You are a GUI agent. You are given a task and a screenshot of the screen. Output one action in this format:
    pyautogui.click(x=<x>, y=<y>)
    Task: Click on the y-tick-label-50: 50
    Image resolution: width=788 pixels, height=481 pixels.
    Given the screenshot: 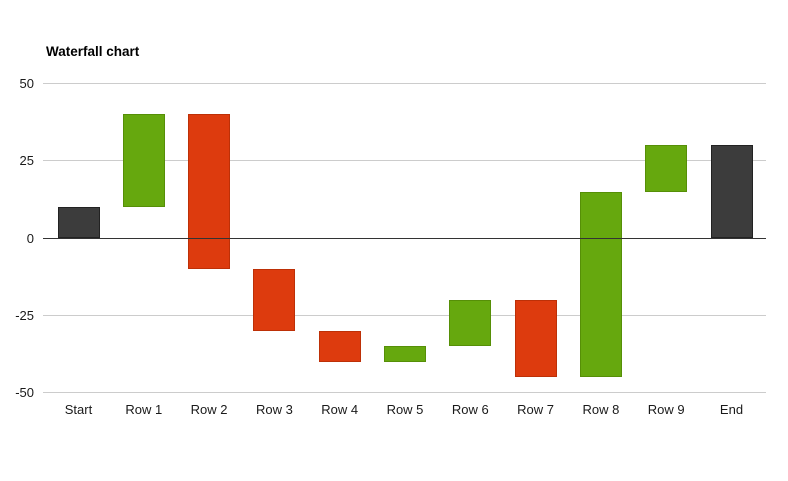 What is the action you would take?
    pyautogui.click(x=26, y=83)
    